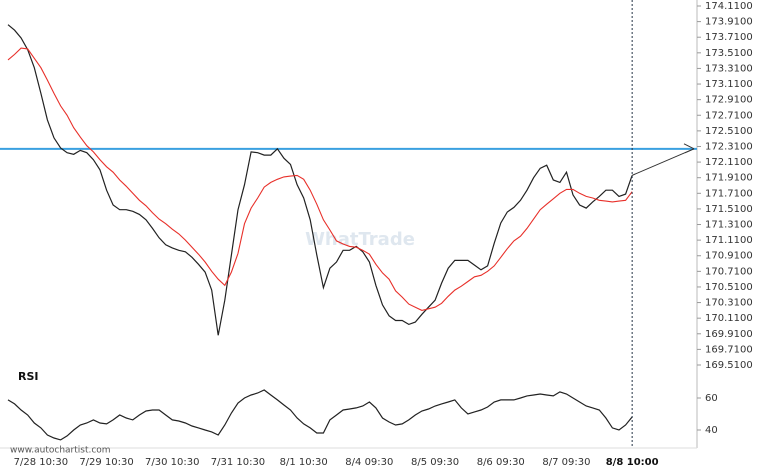 Image resolution: width=760 pixels, height=475 pixels. I want to click on y-tick-label: 171.5100, so click(729, 209).